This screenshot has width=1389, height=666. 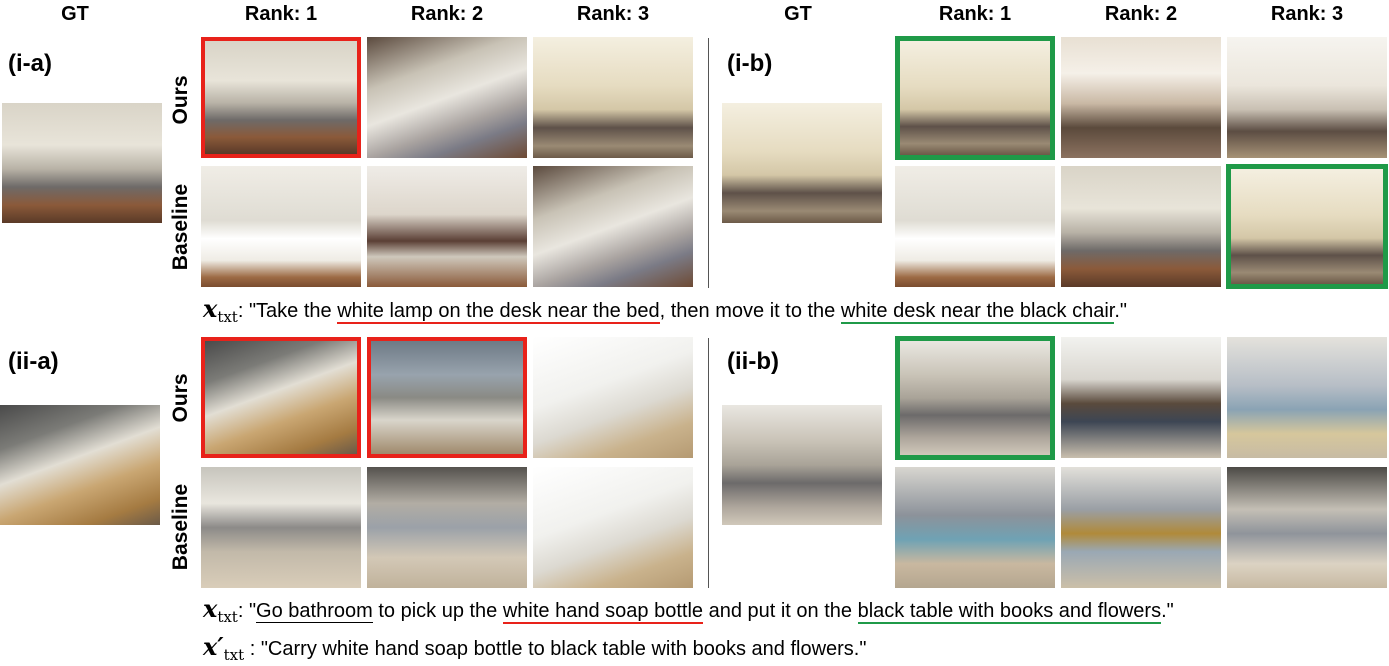 What do you see at coordinates (1141, 14) in the screenshot?
I see `header-rank2-right: Rank: 2` at bounding box center [1141, 14].